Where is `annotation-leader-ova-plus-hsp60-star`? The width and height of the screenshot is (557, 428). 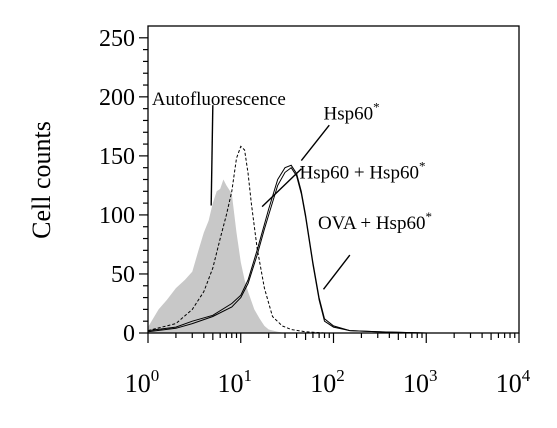 annotation-leader-ova-plus-hsp60-star is located at coordinates (336, 272).